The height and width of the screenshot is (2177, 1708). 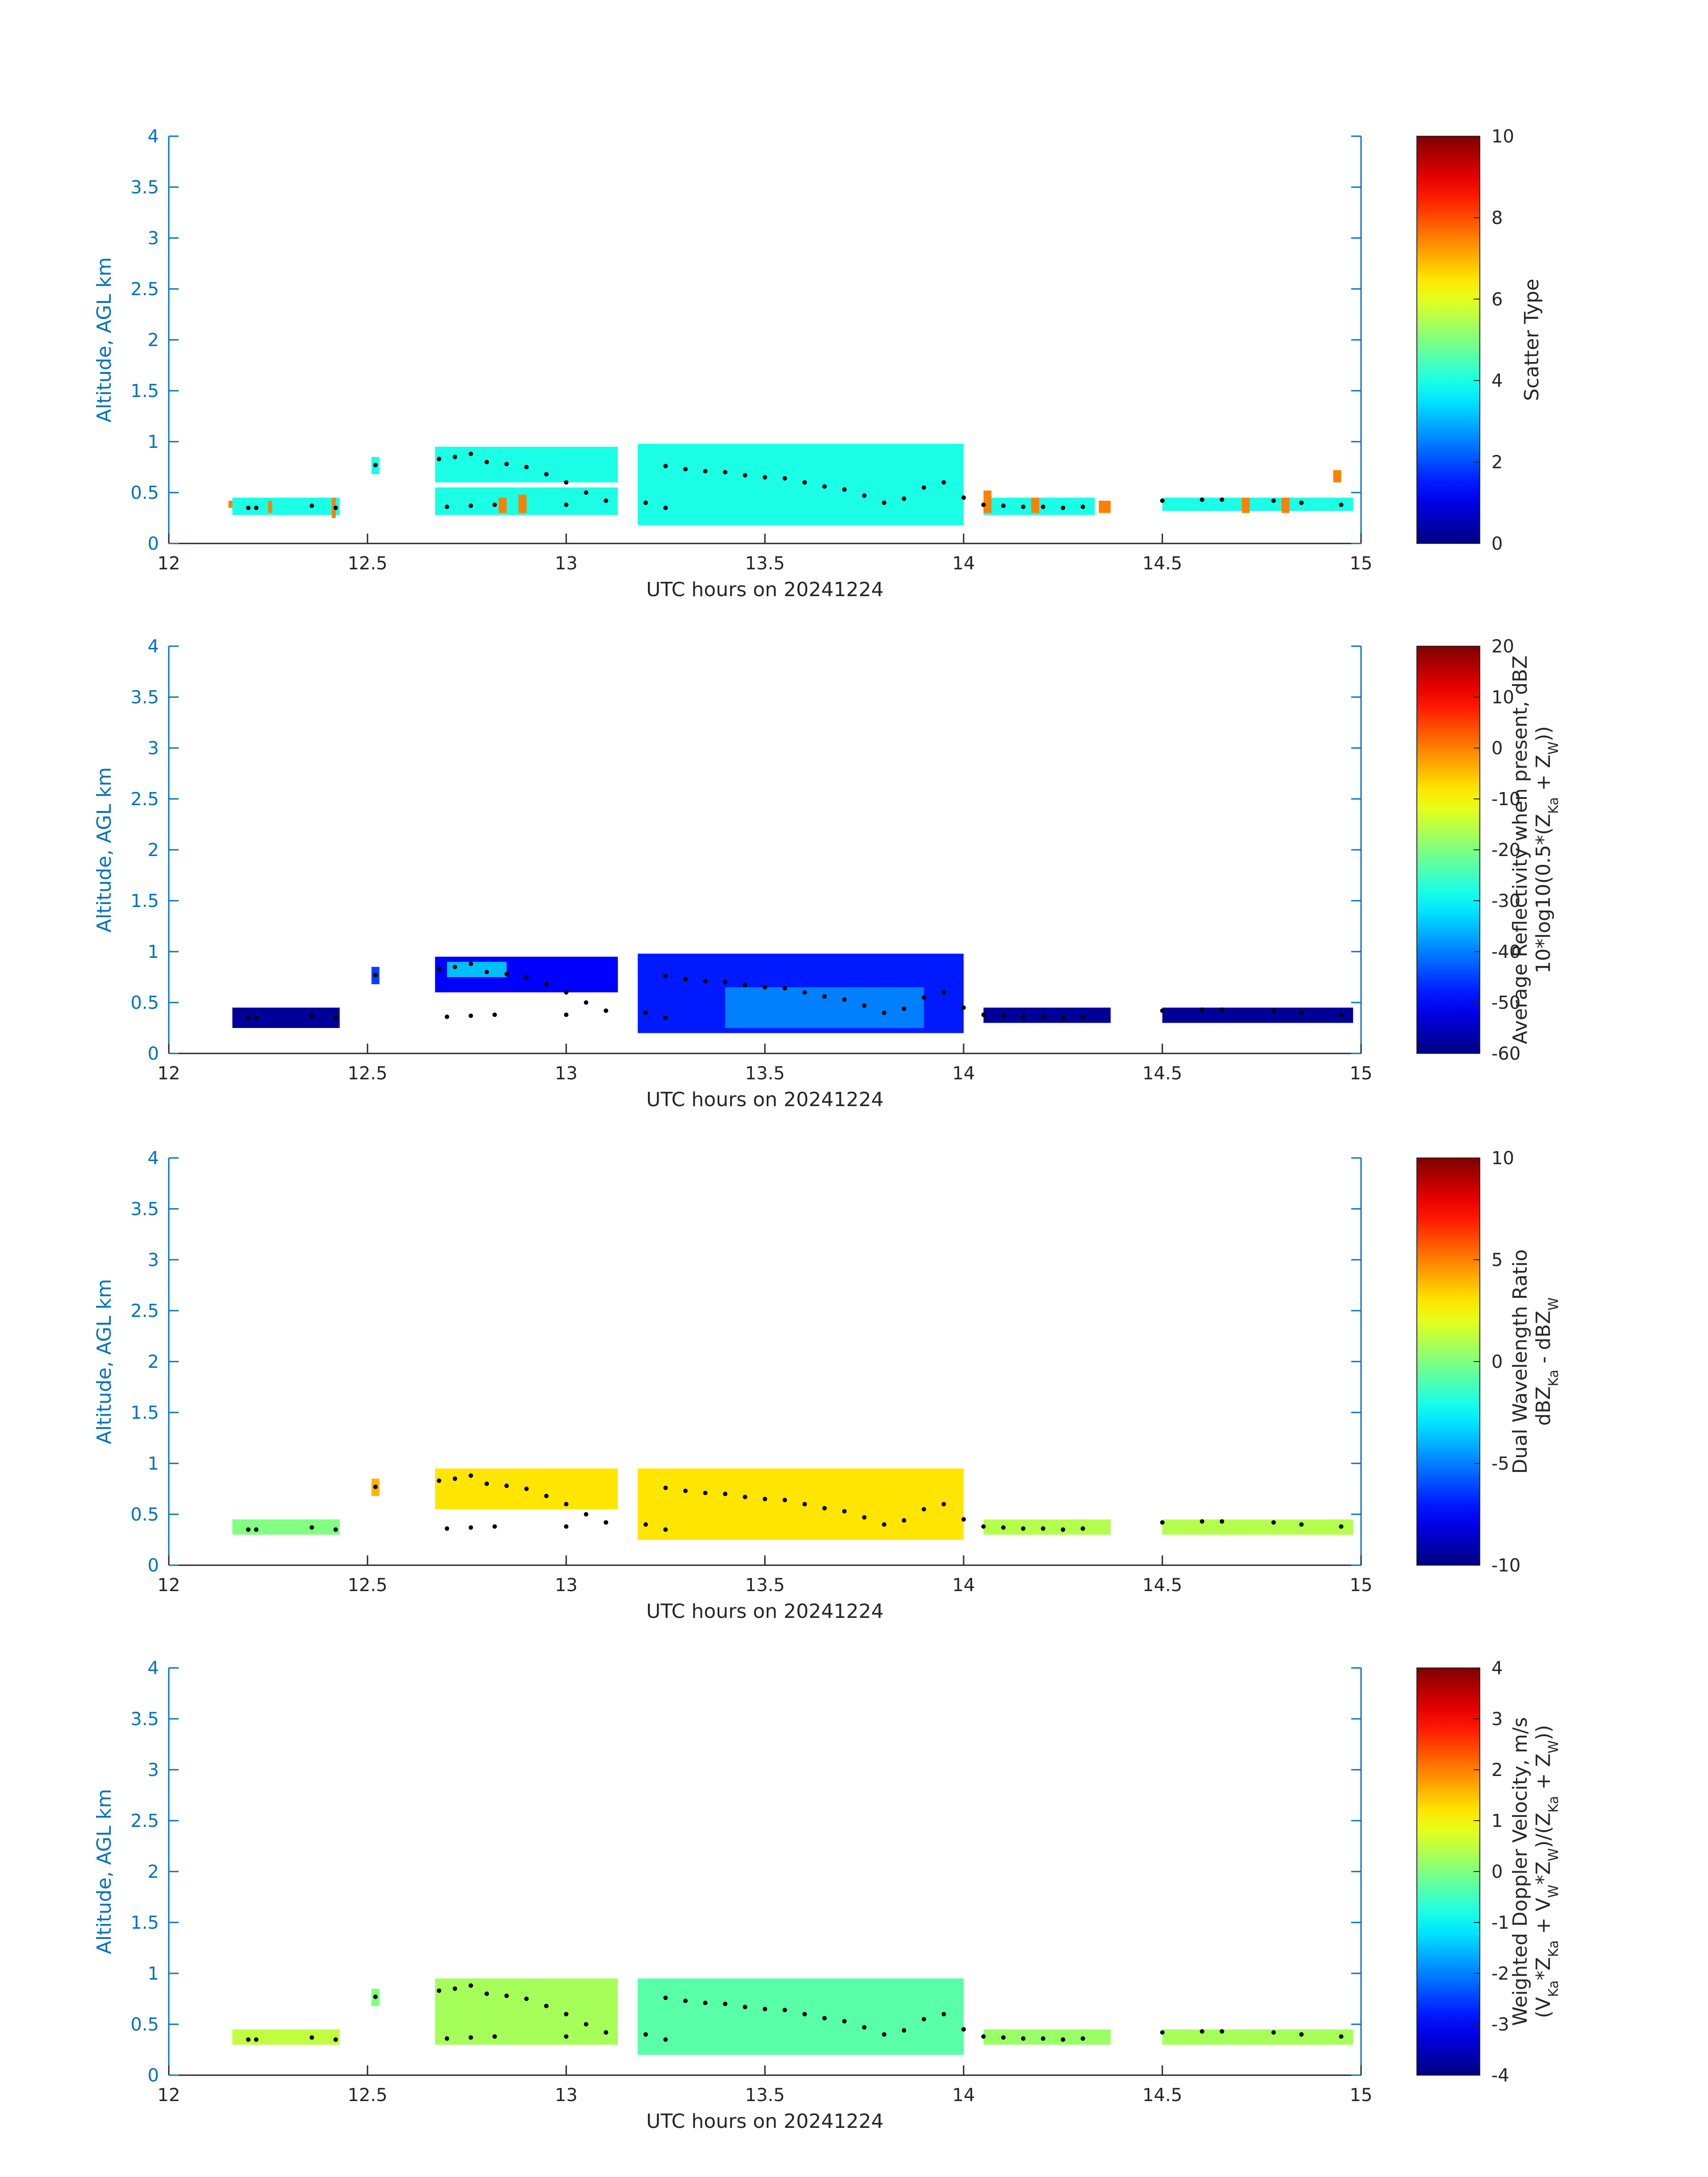 I want to click on panel-3-cloud-region, so click(x=801, y=1504).